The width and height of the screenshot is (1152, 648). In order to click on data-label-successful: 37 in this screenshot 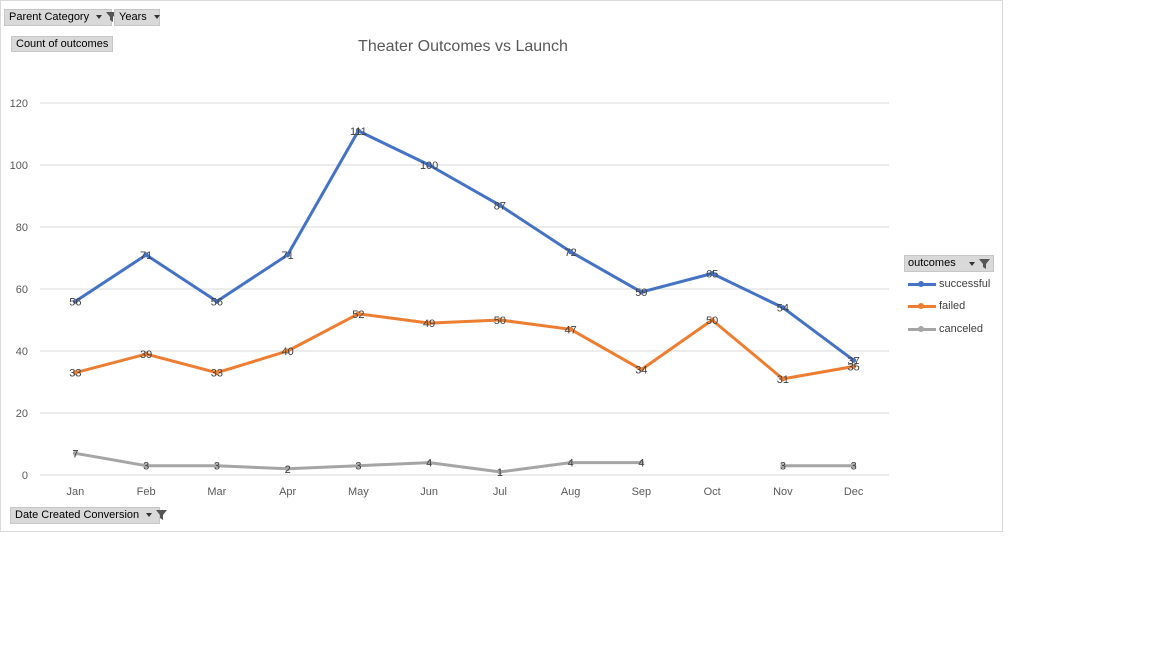, I will do `click(854, 361)`.